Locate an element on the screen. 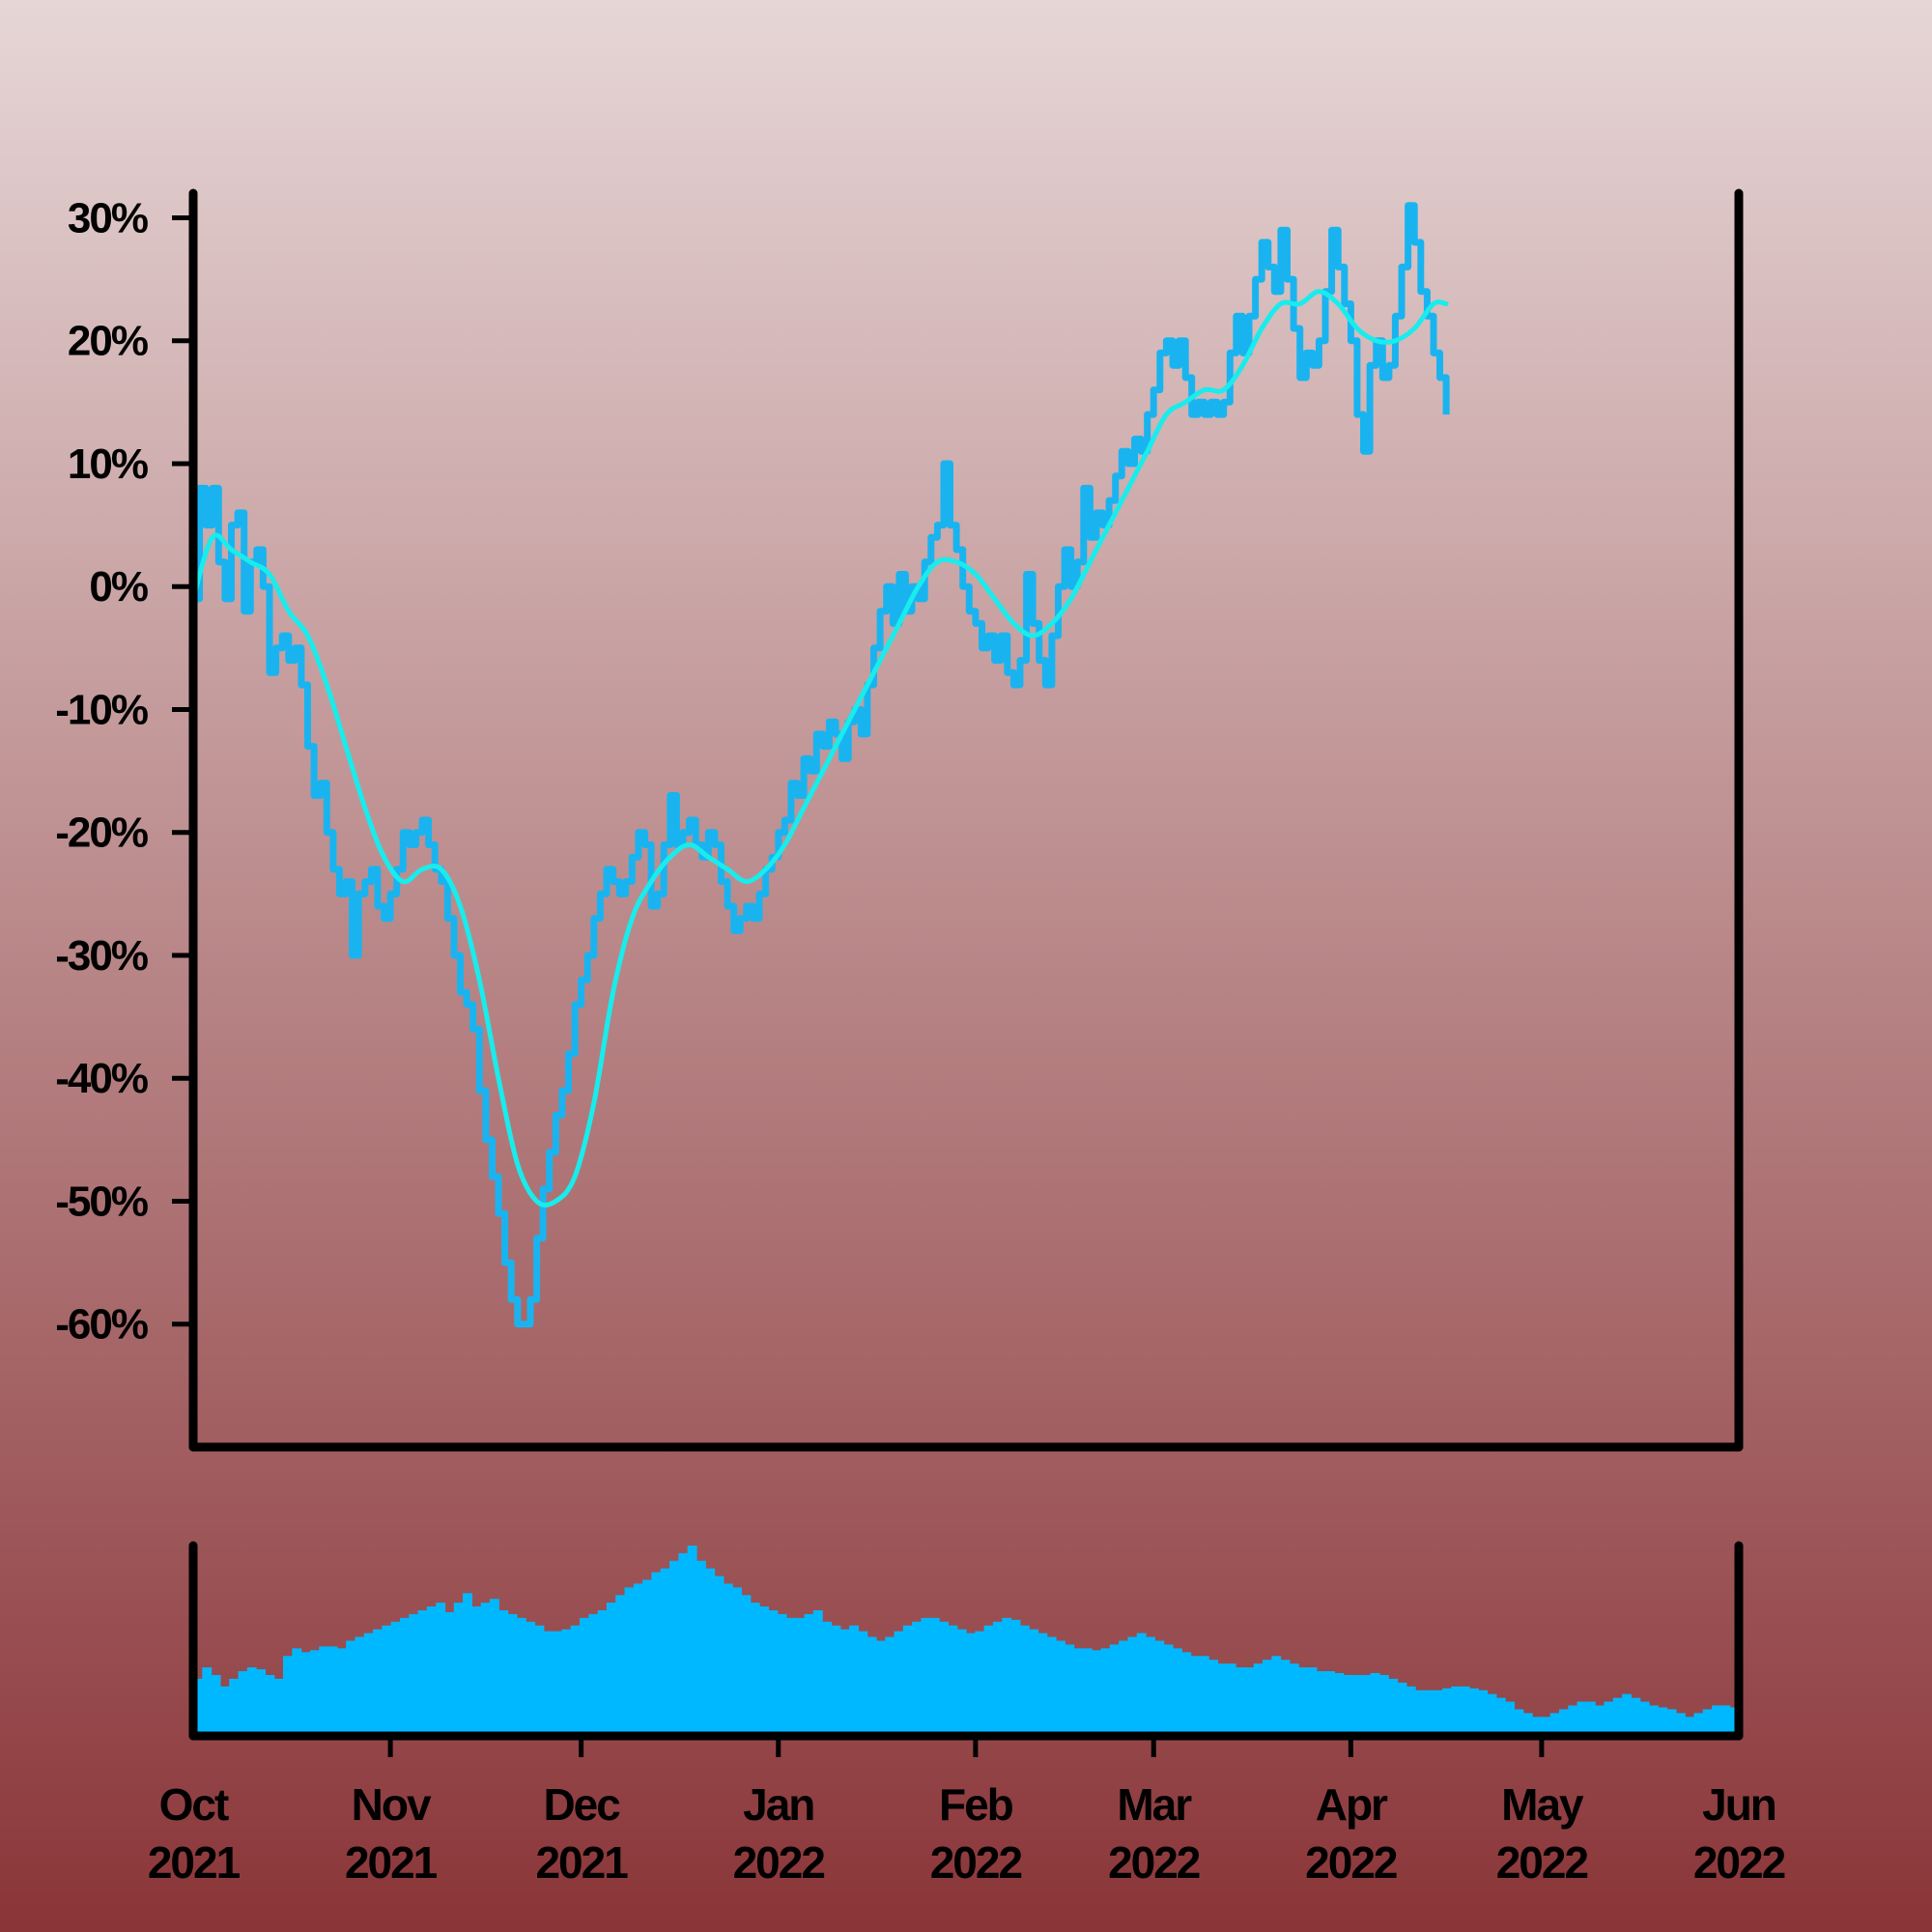 This screenshot has width=1932, height=1932. y-tick-label: -60% is located at coordinates (101, 1325).